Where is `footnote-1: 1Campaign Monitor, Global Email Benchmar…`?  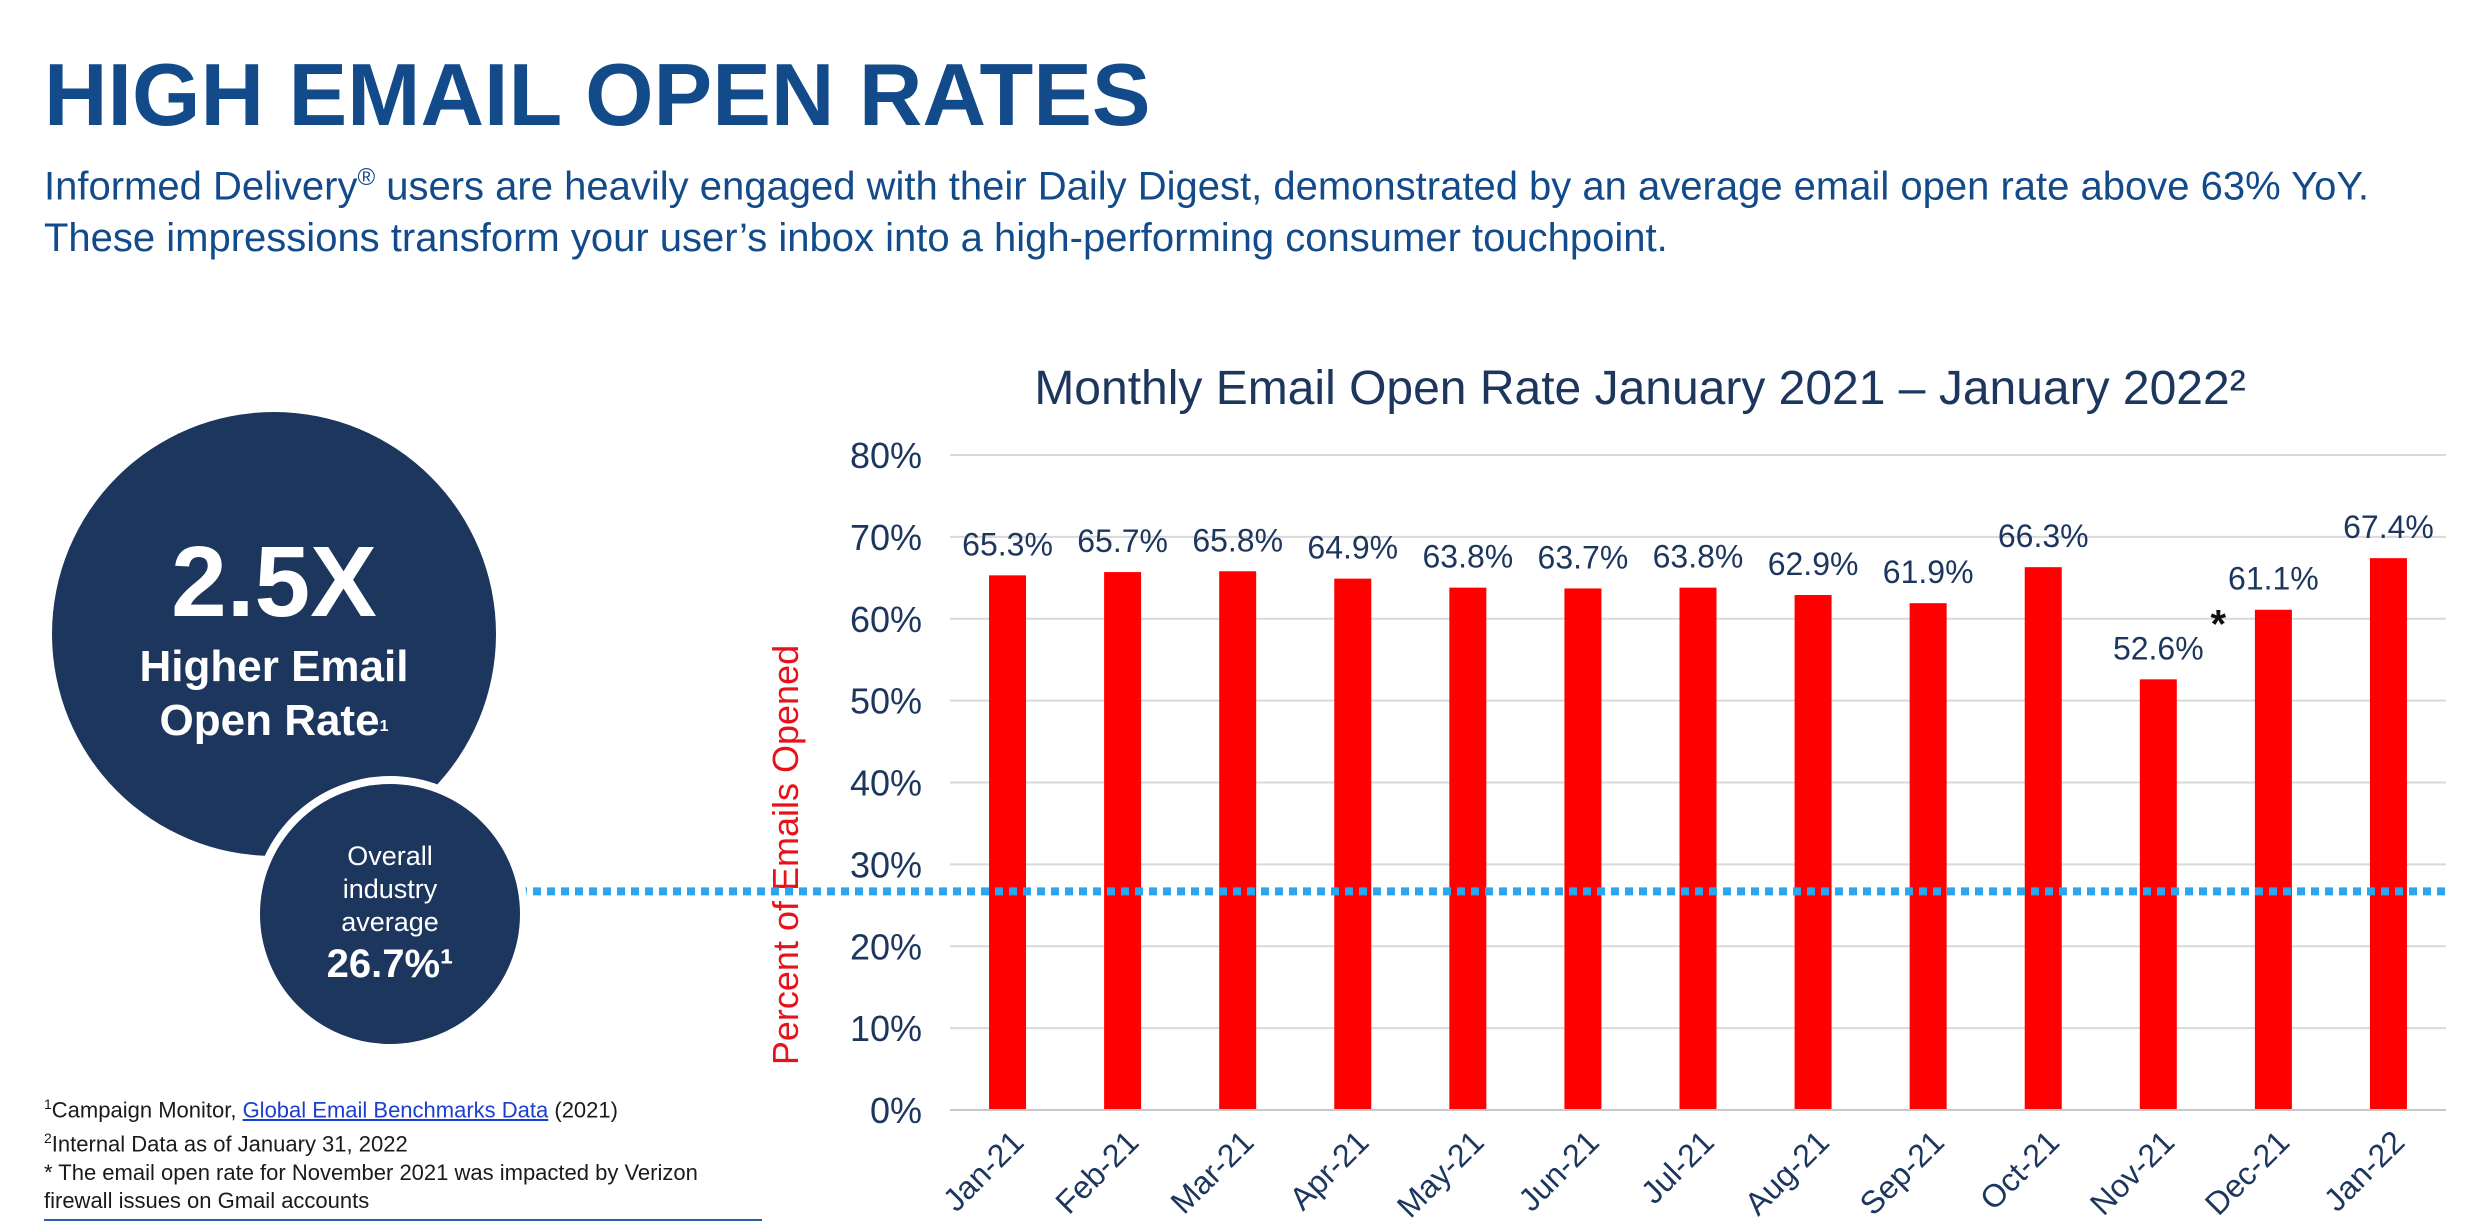
footnote-1: 1Campaign Monitor, Global Email Benchmar… is located at coordinates (404, 1107).